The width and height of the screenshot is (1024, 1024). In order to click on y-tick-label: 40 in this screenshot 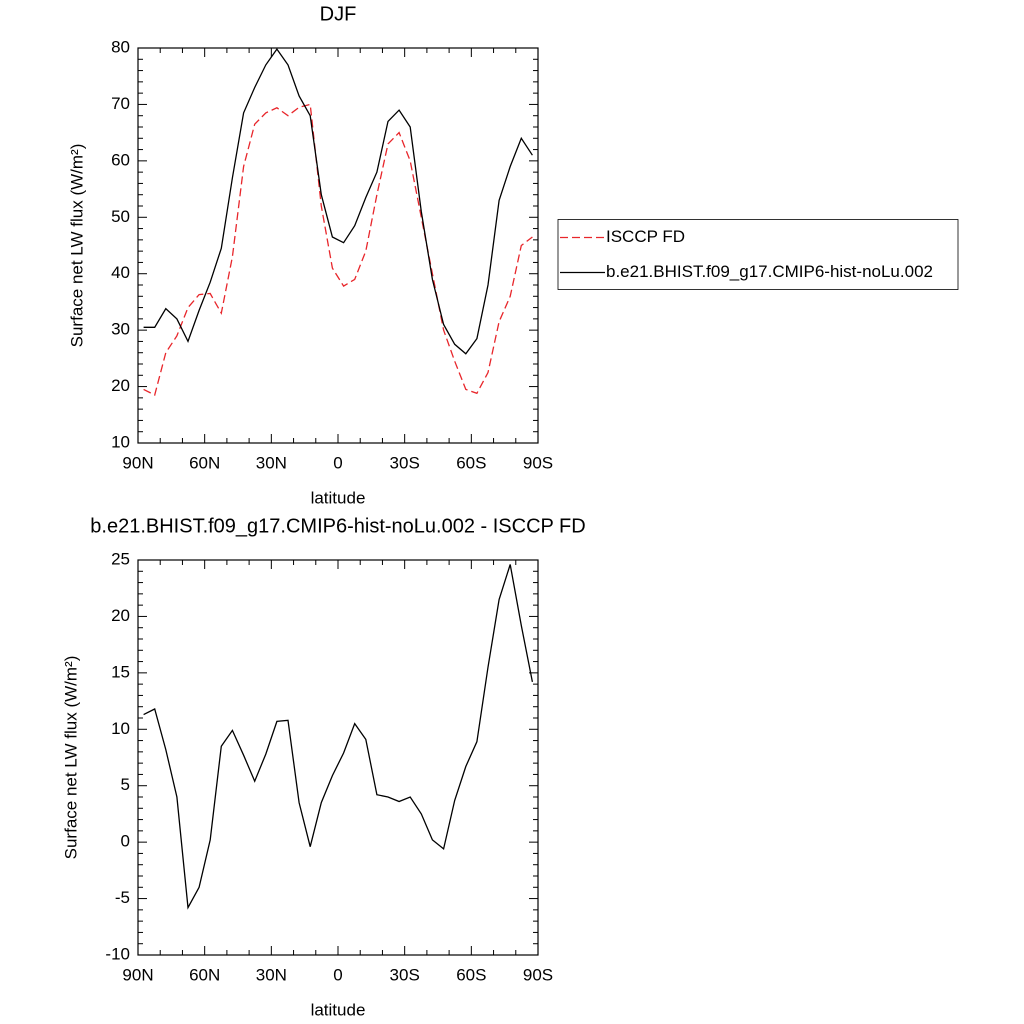, I will do `click(120, 272)`.